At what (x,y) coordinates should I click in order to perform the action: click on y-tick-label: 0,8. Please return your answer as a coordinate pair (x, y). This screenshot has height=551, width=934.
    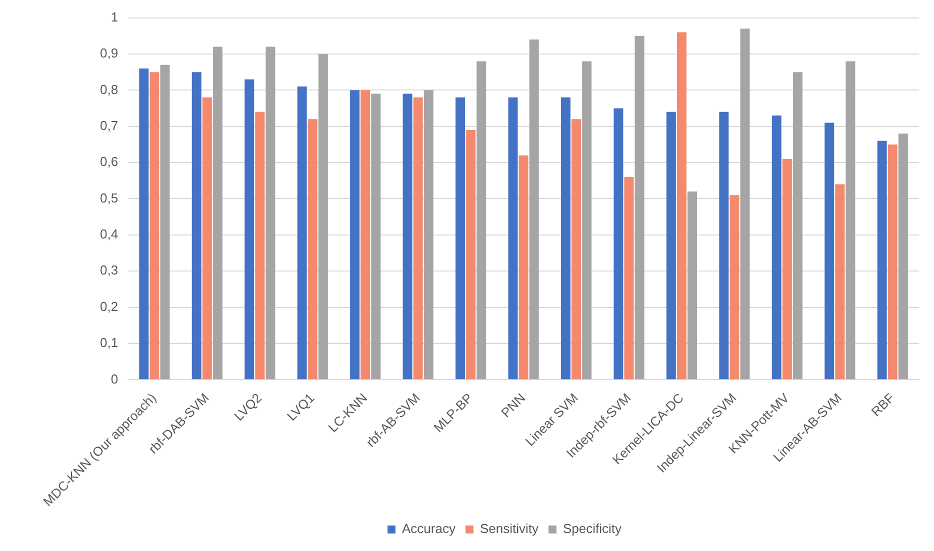
    Looking at the image, I should click on (109, 89).